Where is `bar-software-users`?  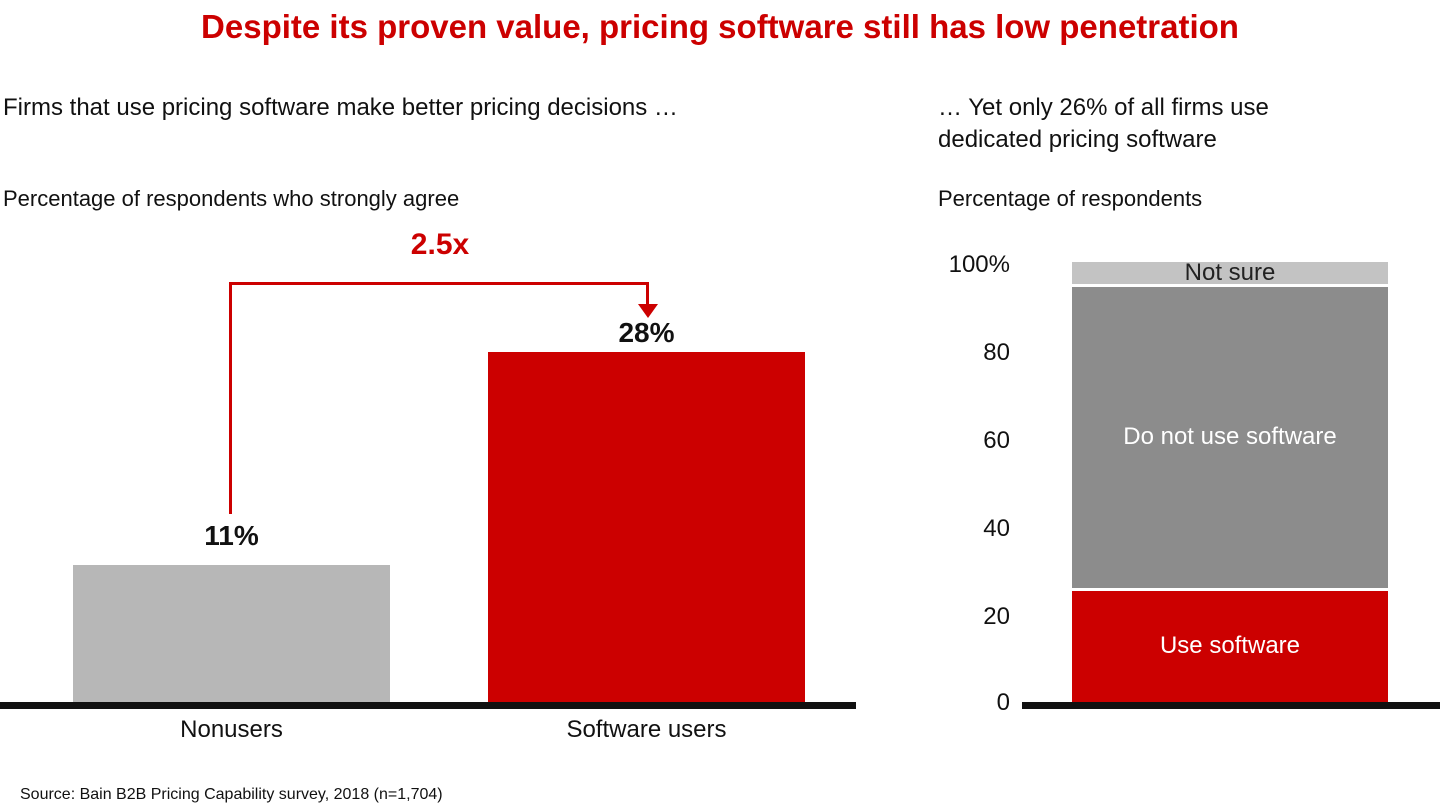
bar-software-users is located at coordinates (646, 527).